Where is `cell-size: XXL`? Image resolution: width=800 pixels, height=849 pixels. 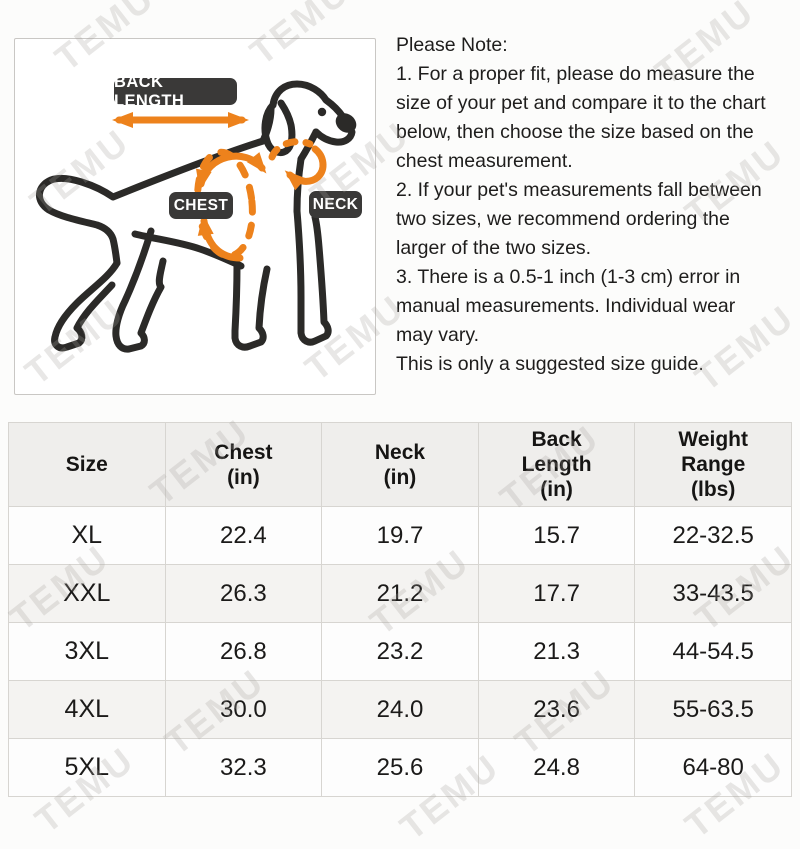
cell-size: XXL is located at coordinates (87, 593).